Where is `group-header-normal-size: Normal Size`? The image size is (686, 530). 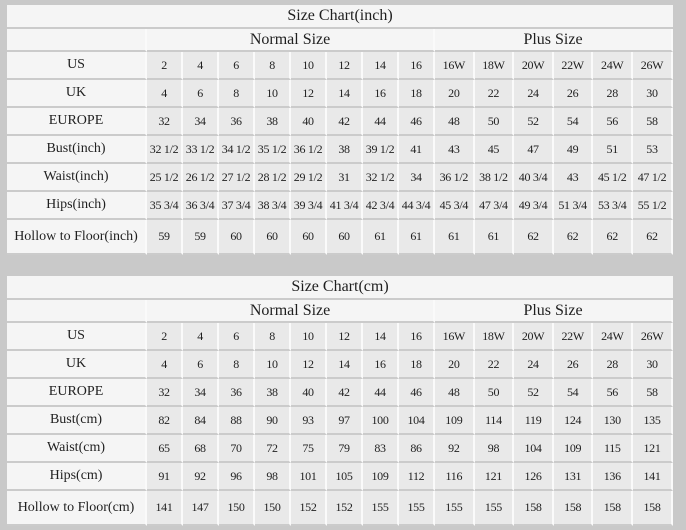
group-header-normal-size: Normal Size is located at coordinates (291, 40).